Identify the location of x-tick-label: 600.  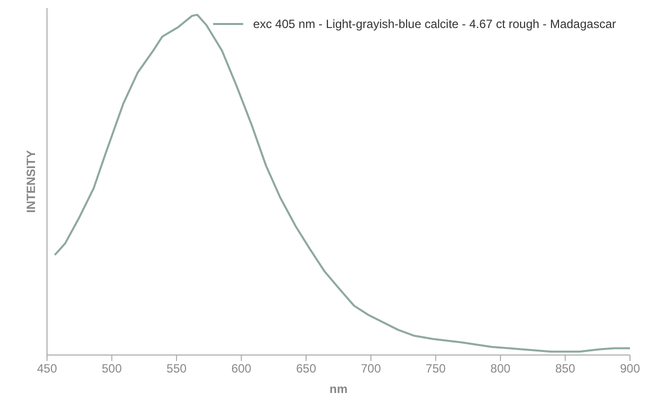
(241, 369).